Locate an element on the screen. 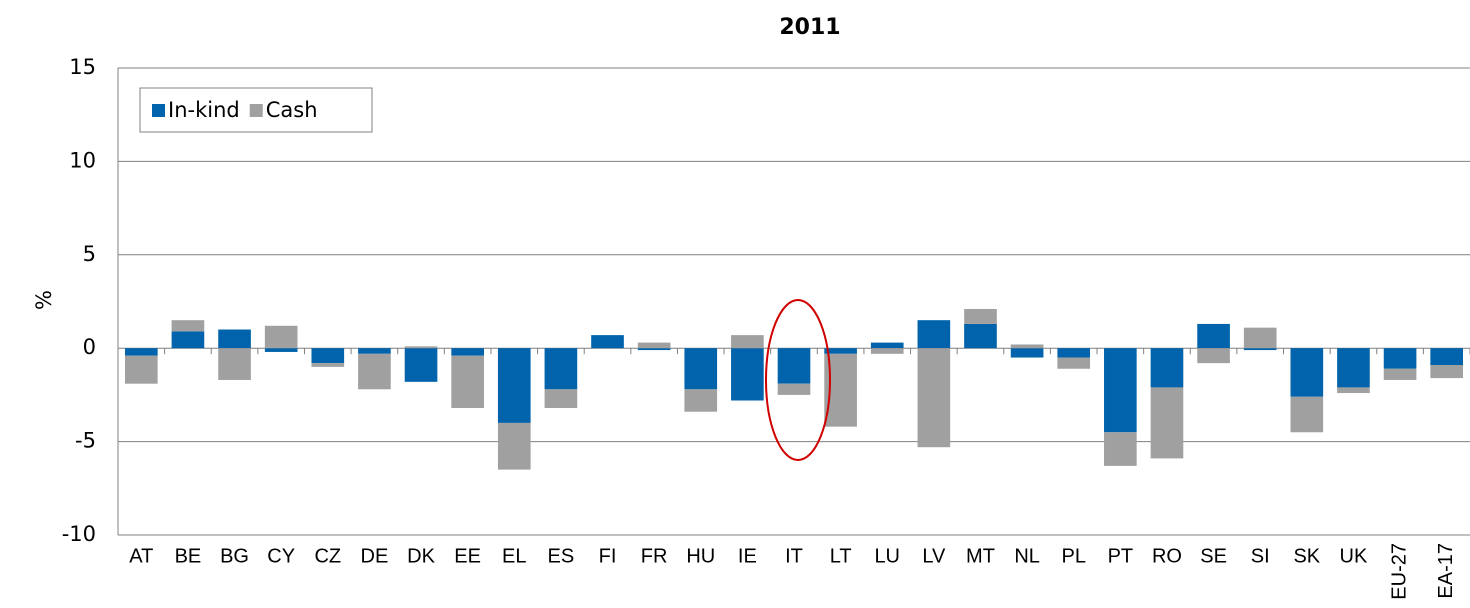  chart-title: 2011 is located at coordinates (809, 27).